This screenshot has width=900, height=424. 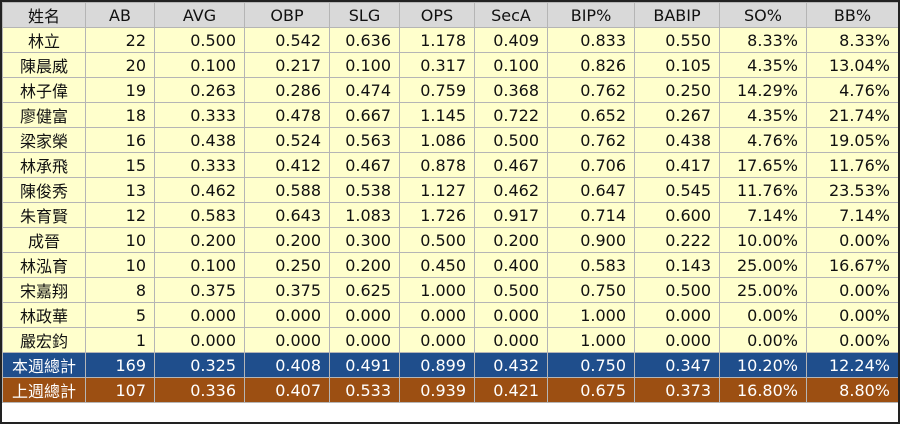 I want to click on stat-cell: 0.588, so click(x=287, y=190).